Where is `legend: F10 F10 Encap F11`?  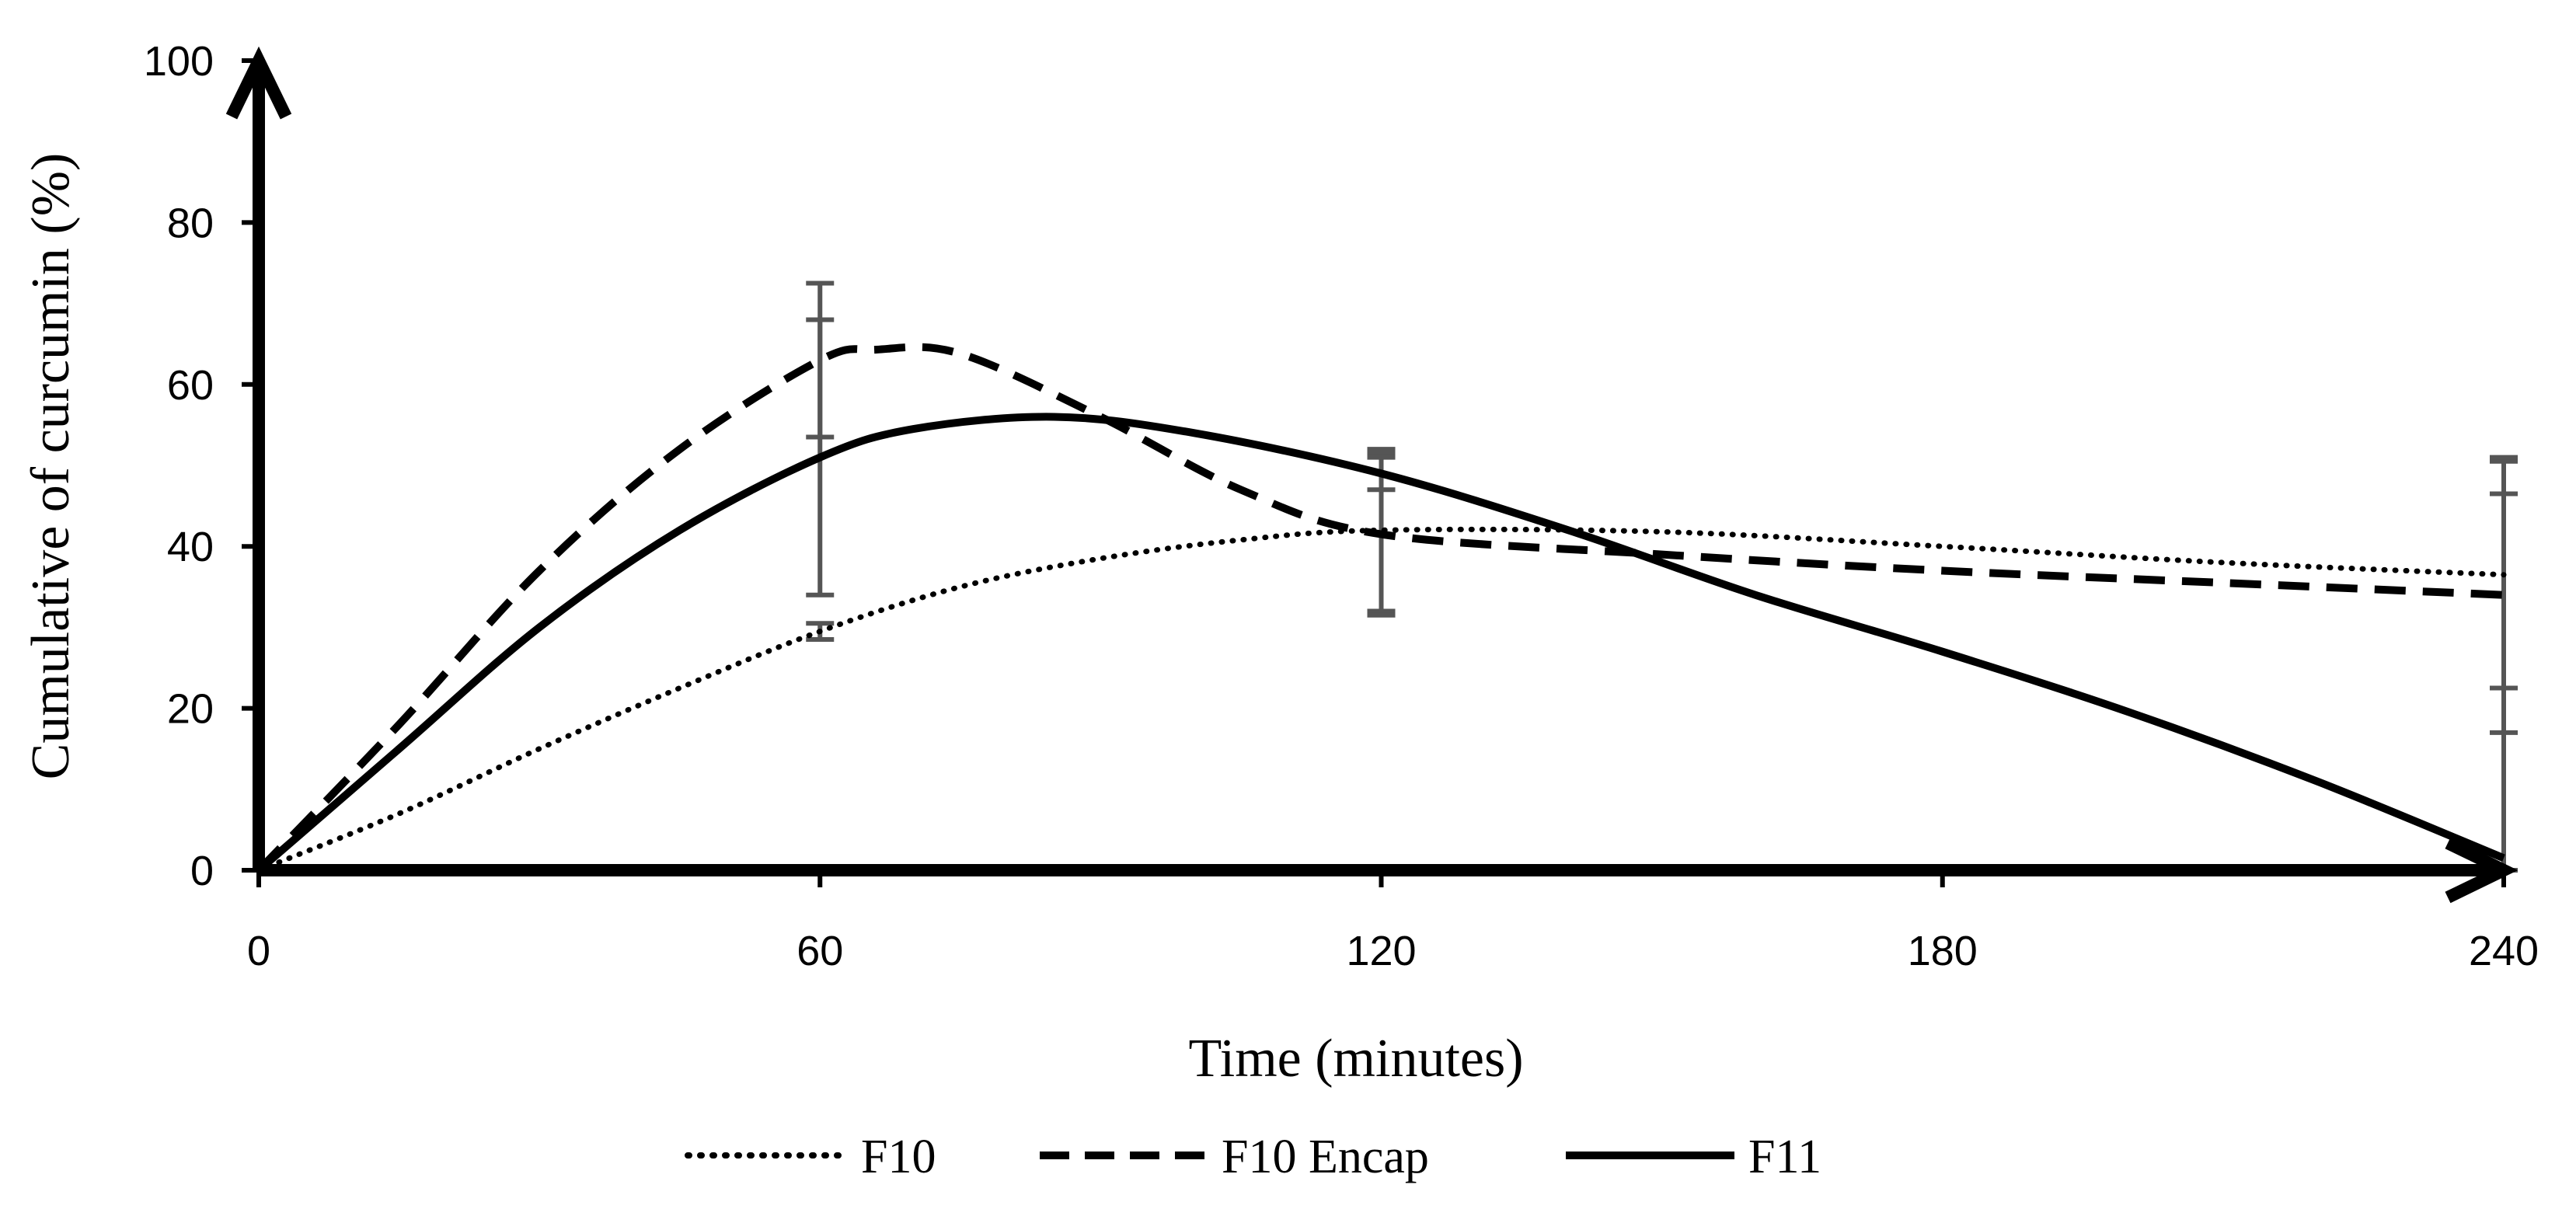
legend: F10 F10 Encap F11 is located at coordinates (1253, 1157).